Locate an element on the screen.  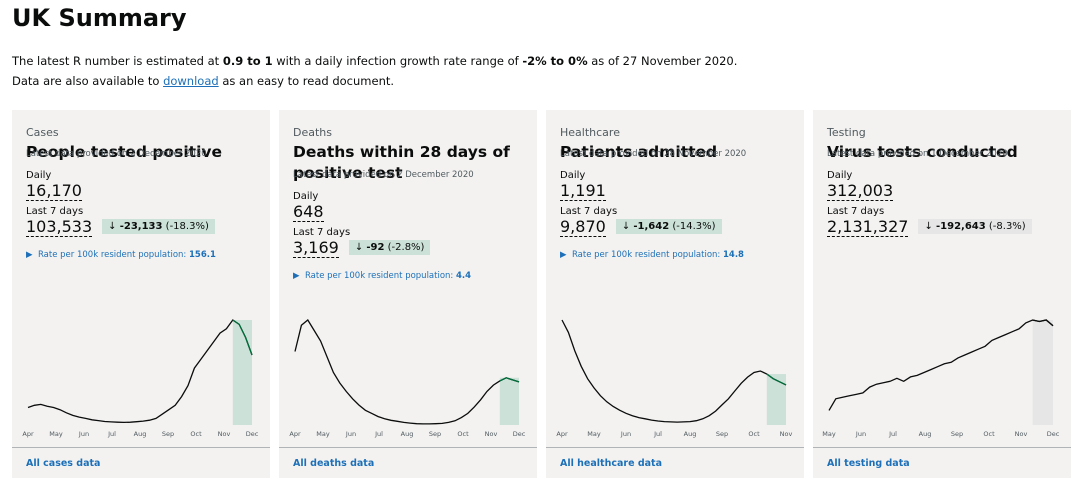
data-link: All cases data is located at coordinates (63, 463).